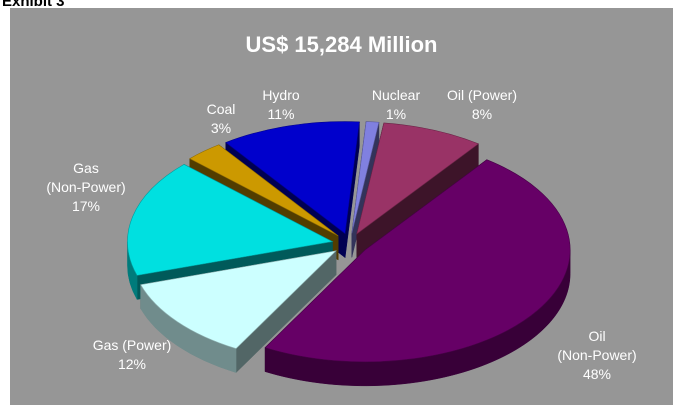 This screenshot has width=673, height=405. What do you see at coordinates (281, 95) in the screenshot?
I see `slice-label-line: Hydro` at bounding box center [281, 95].